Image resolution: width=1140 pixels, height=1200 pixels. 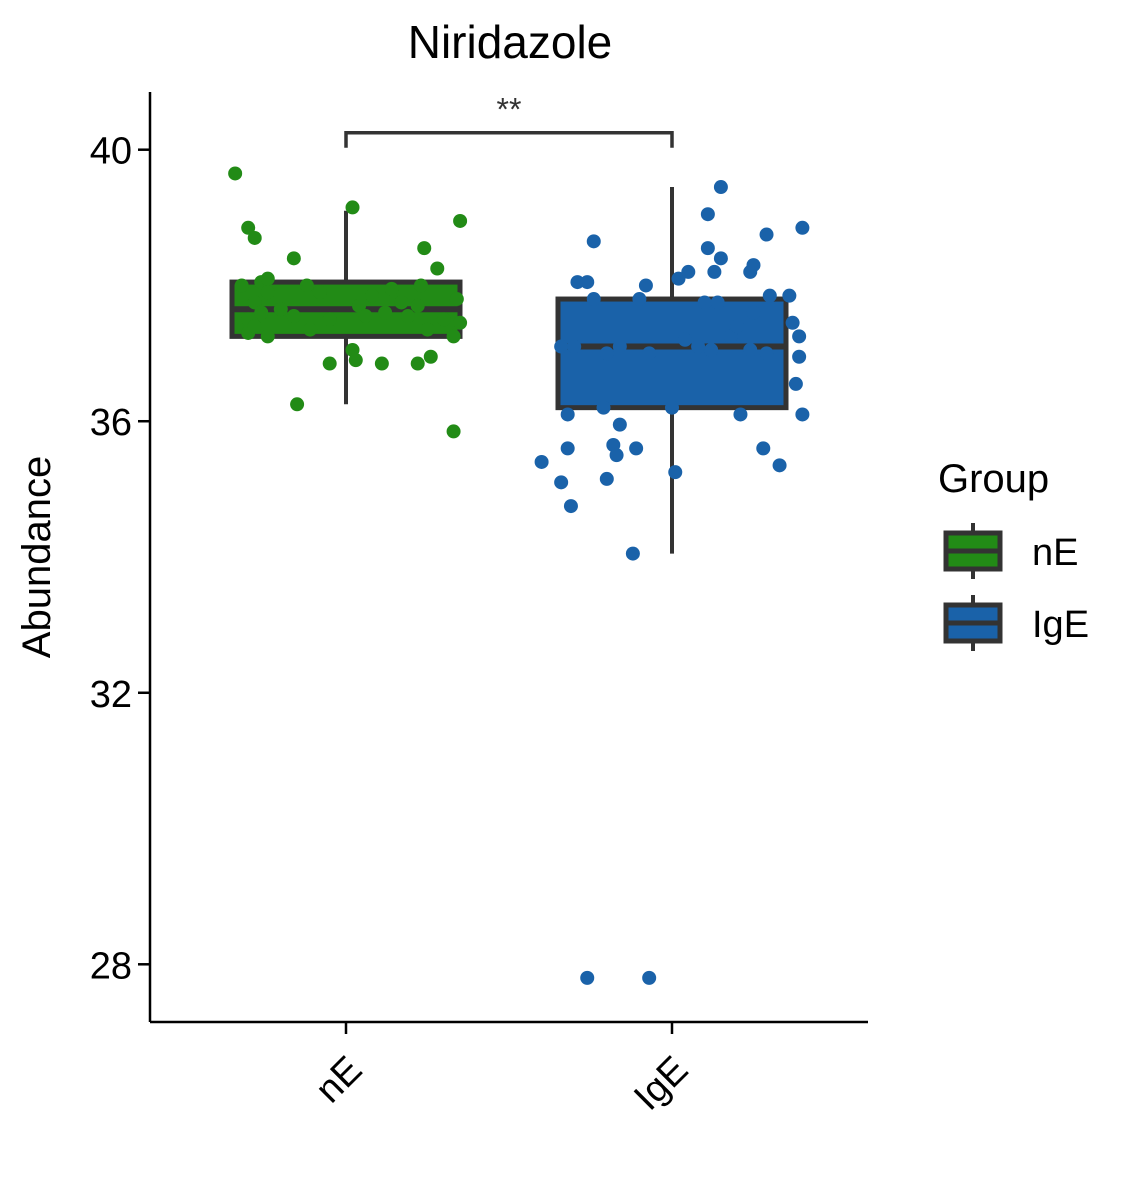 What do you see at coordinates (1016, 623) in the screenshot?
I see `legend-item-IgE: IgE` at bounding box center [1016, 623].